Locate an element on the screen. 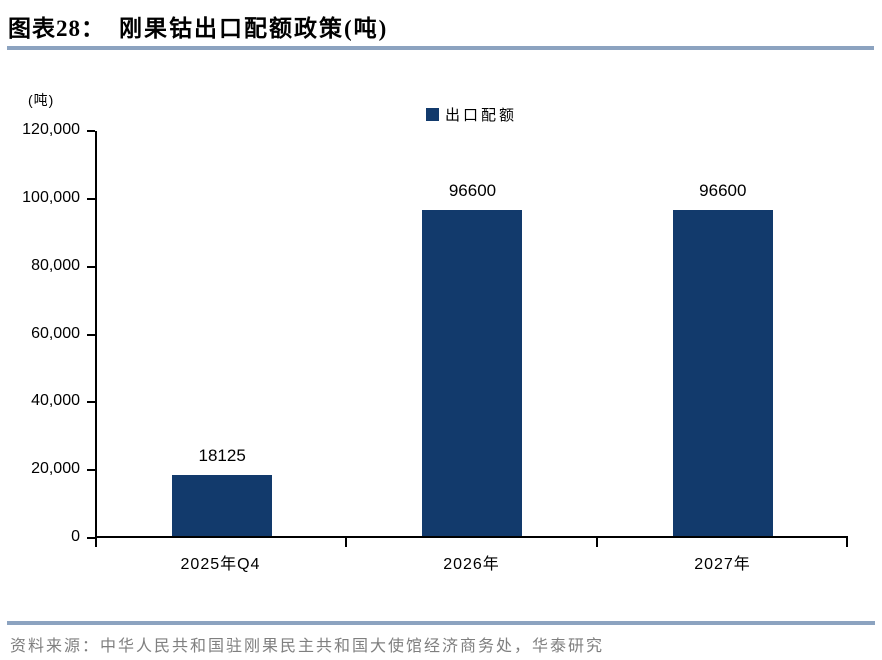  x-axis-ticks is located at coordinates (471, 542).